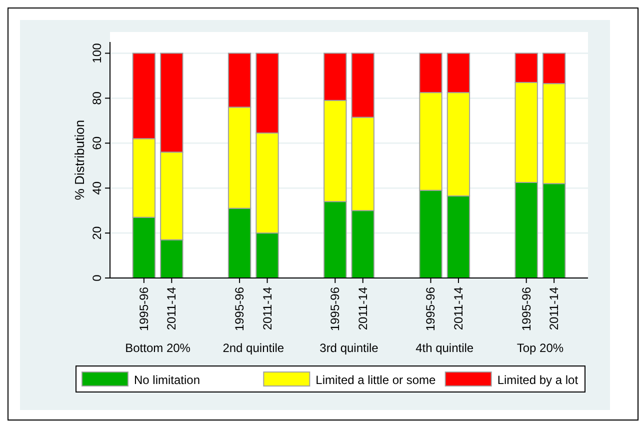 This screenshot has height=421, width=639. Describe the element at coordinates (97, 143) in the screenshot. I see `y-tick-label: 60` at that location.